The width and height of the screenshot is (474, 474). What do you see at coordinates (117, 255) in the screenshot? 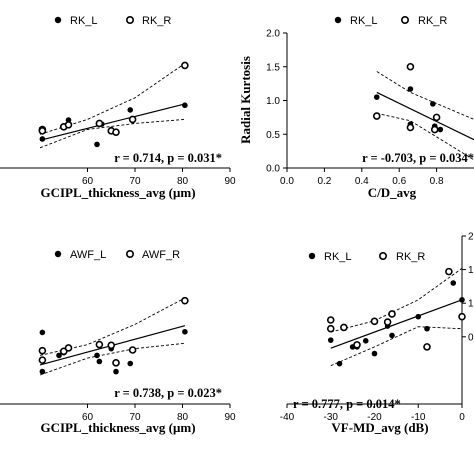
I see `legend: AWF_L AWF_R` at bounding box center [117, 255].